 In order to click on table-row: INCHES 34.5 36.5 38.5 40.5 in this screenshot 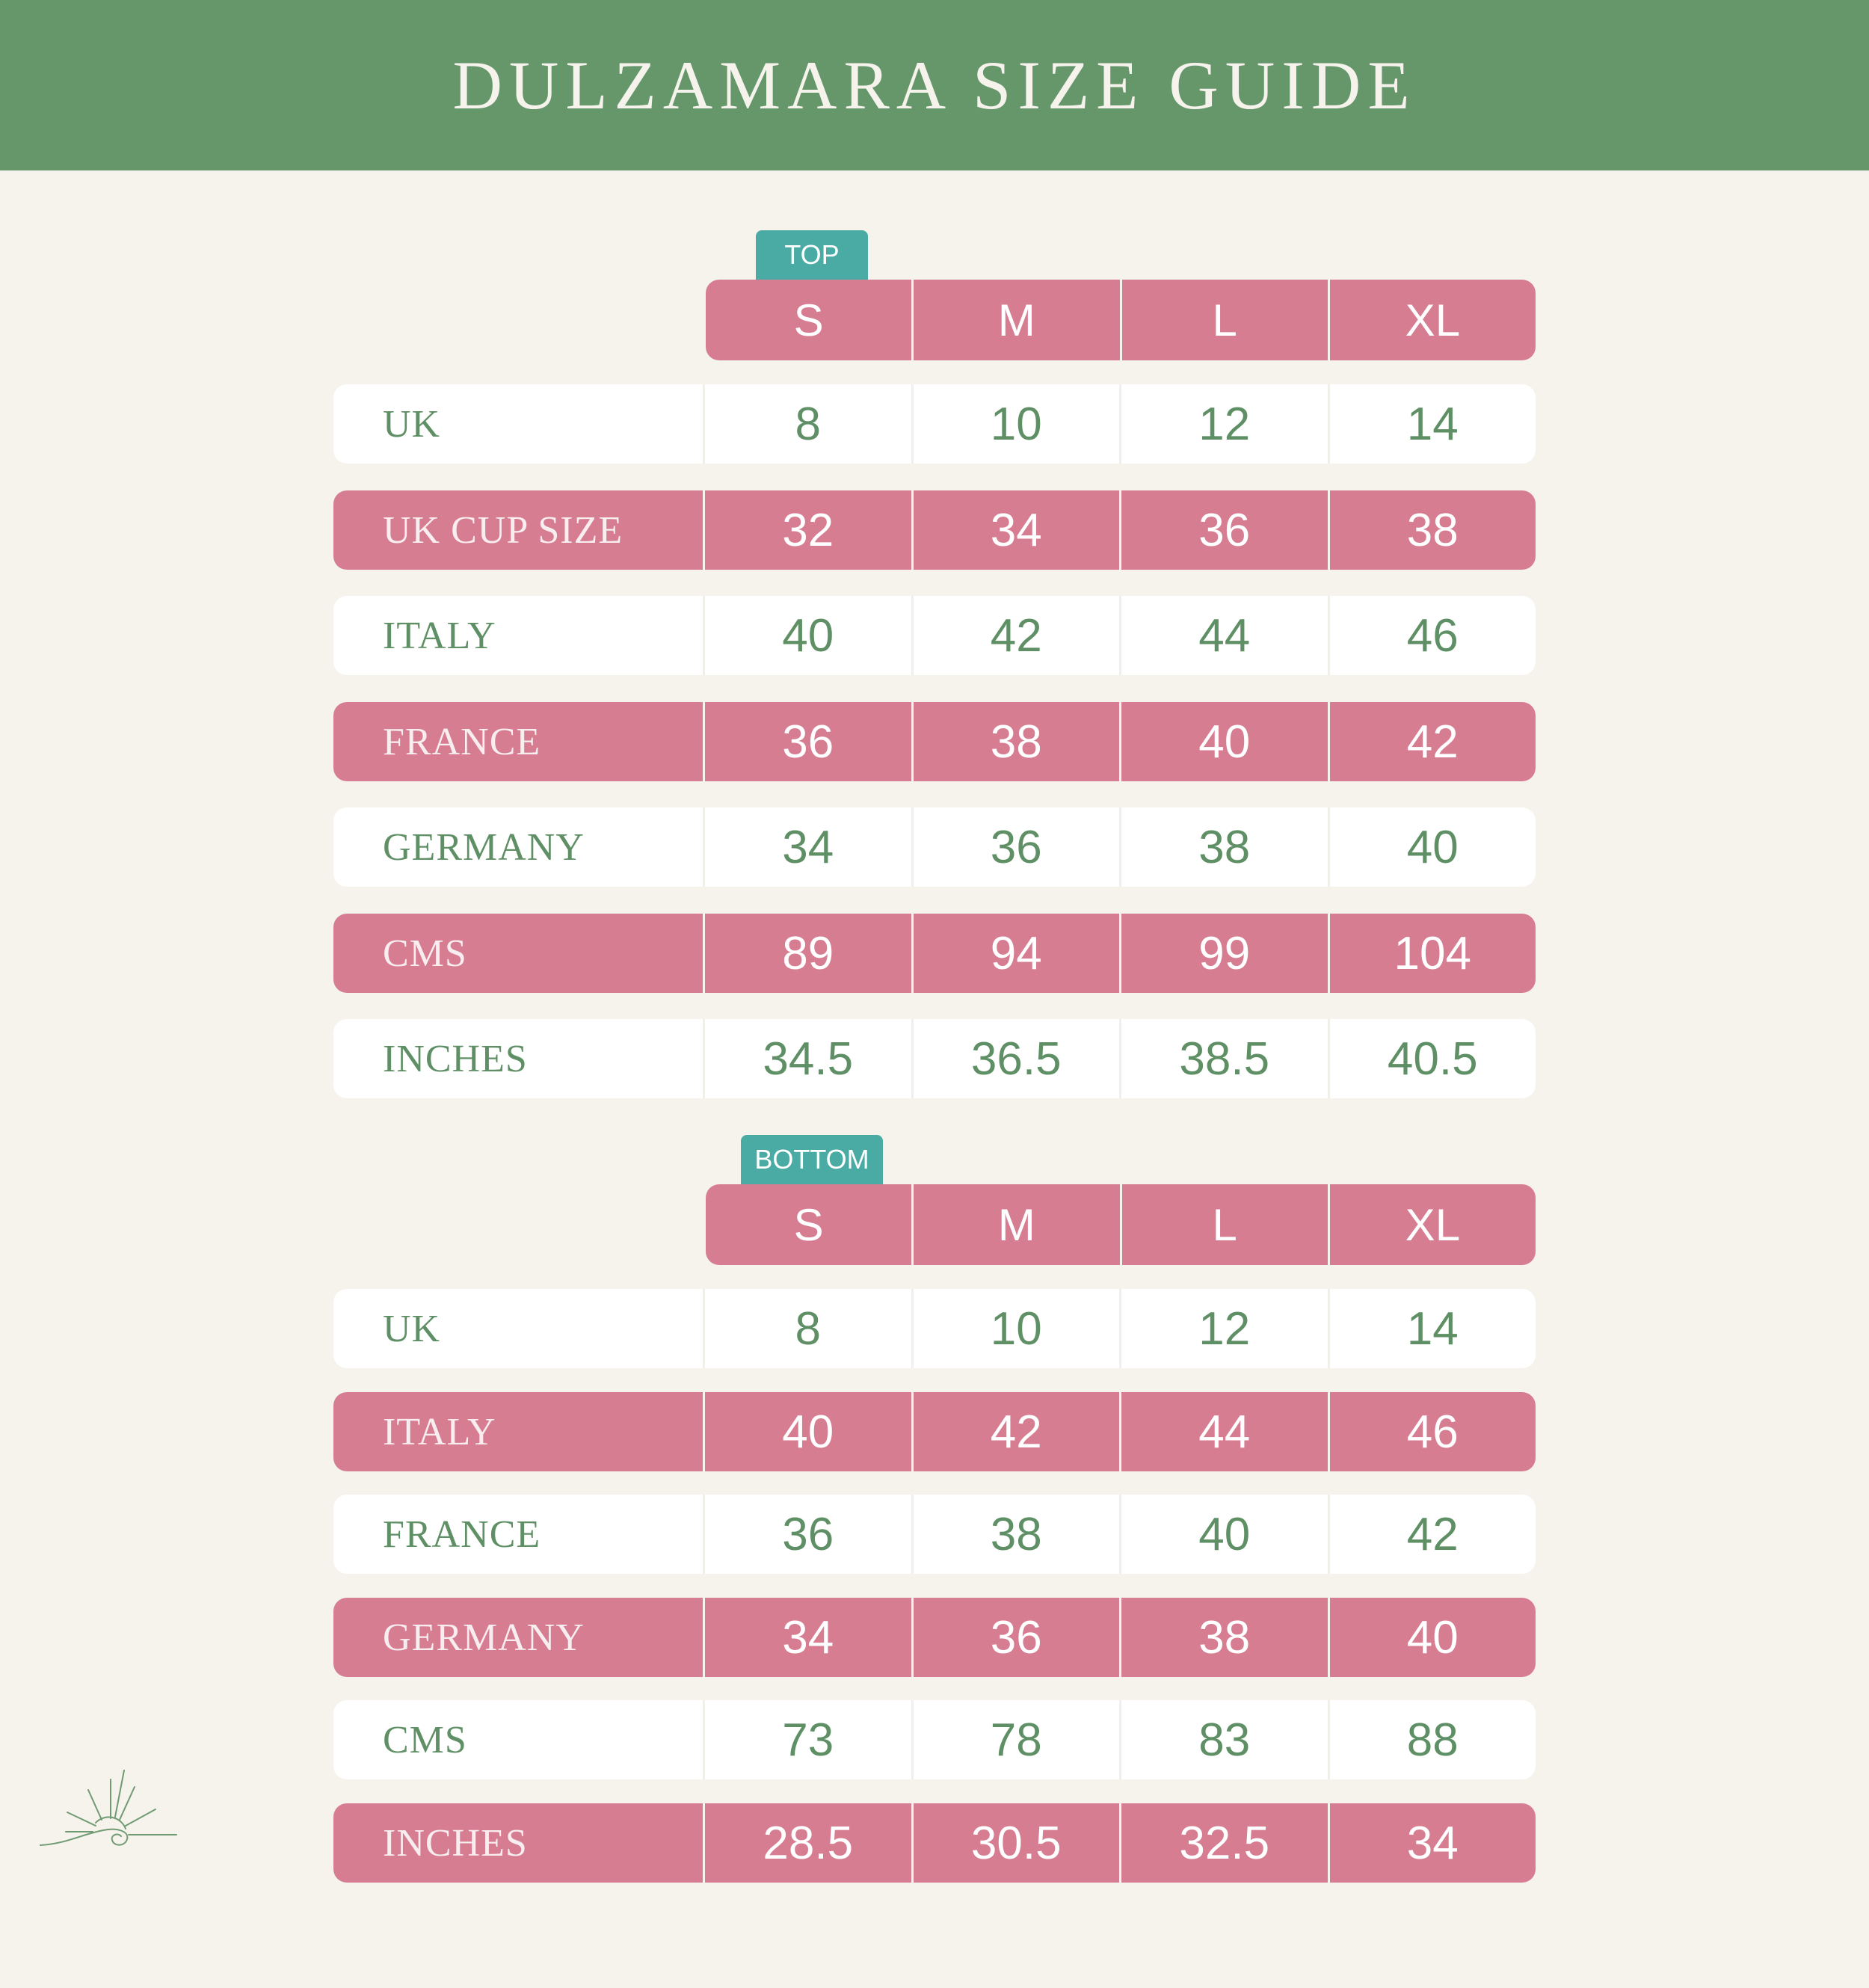, I will do `click(934, 1058)`.